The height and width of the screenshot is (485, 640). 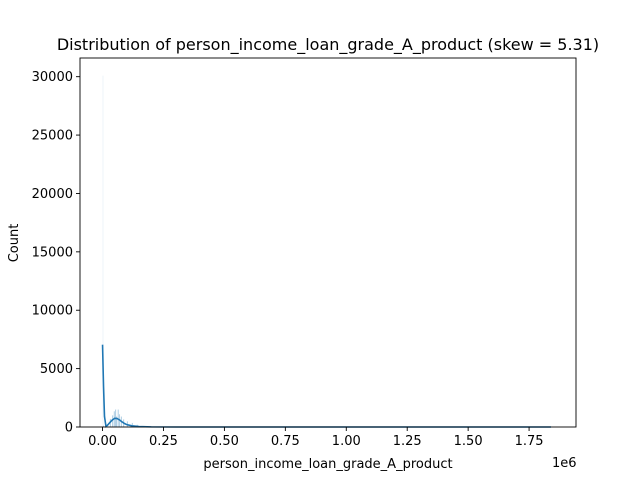 What do you see at coordinates (102, 441) in the screenshot?
I see `x-tick-label: 0.00` at bounding box center [102, 441].